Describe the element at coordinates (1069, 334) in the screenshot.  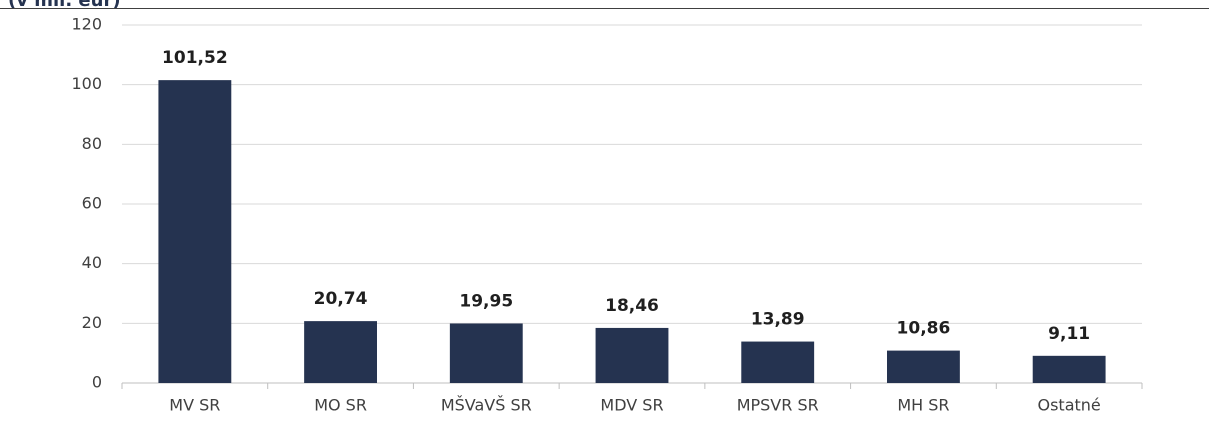
I see `data-label: 9,11` at that location.